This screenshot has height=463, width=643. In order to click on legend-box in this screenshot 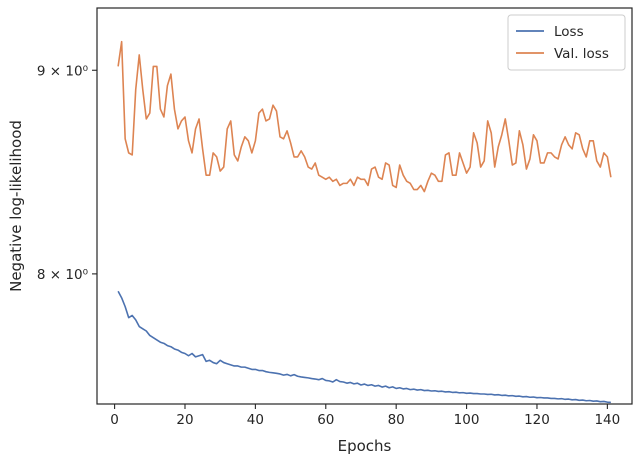, I will do `click(566, 42)`.